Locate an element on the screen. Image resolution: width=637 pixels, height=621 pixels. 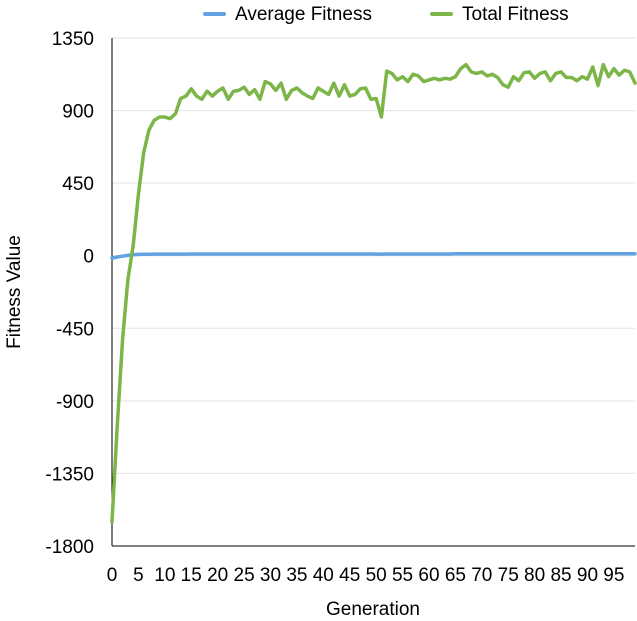
series-line-average-fitness is located at coordinates (373, 256).